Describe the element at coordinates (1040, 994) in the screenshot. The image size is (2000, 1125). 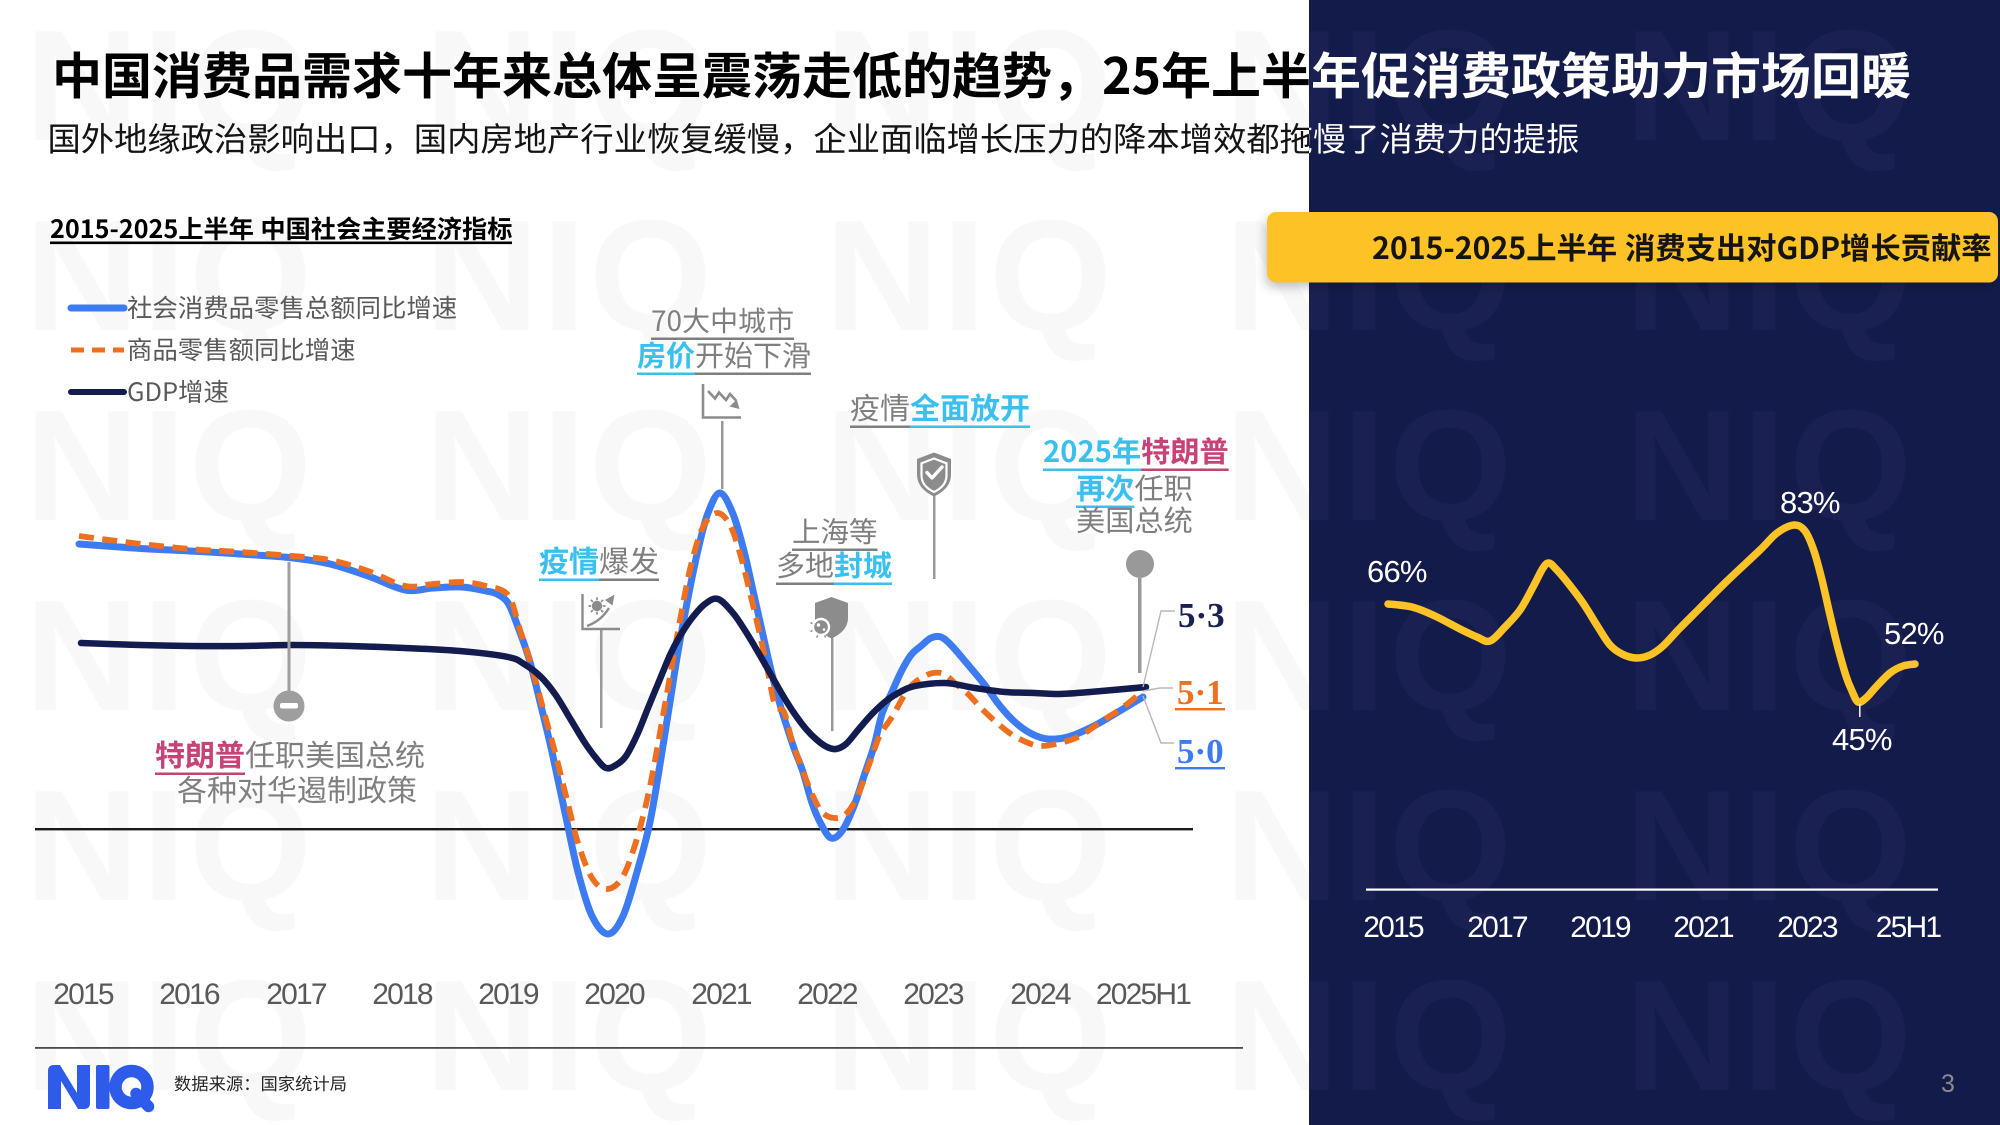
I see `svg-text: 2024` at that location.